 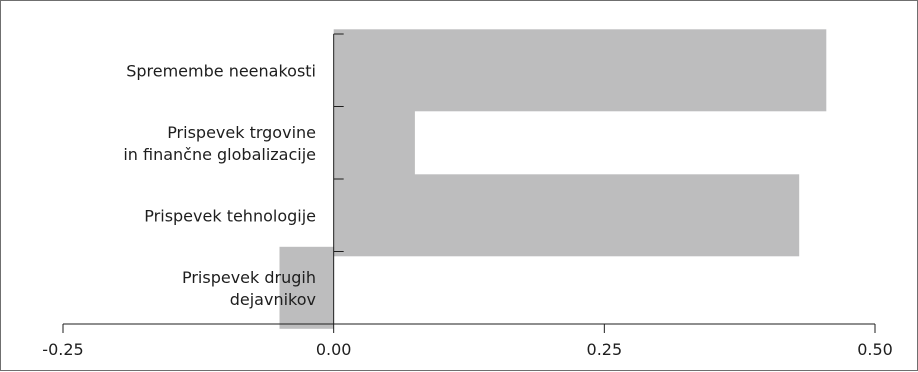 What do you see at coordinates (273, 299) in the screenshot?
I see `category-label-line: dejavnikov` at bounding box center [273, 299].